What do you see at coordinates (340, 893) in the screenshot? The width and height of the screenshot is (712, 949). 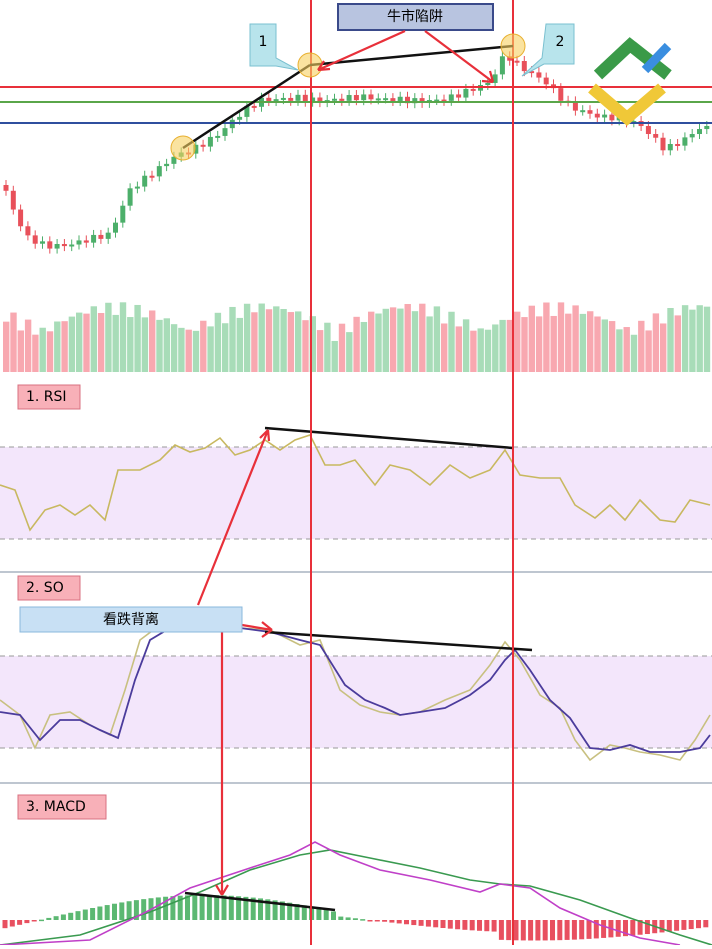 I see `macd-line` at bounding box center [340, 893].